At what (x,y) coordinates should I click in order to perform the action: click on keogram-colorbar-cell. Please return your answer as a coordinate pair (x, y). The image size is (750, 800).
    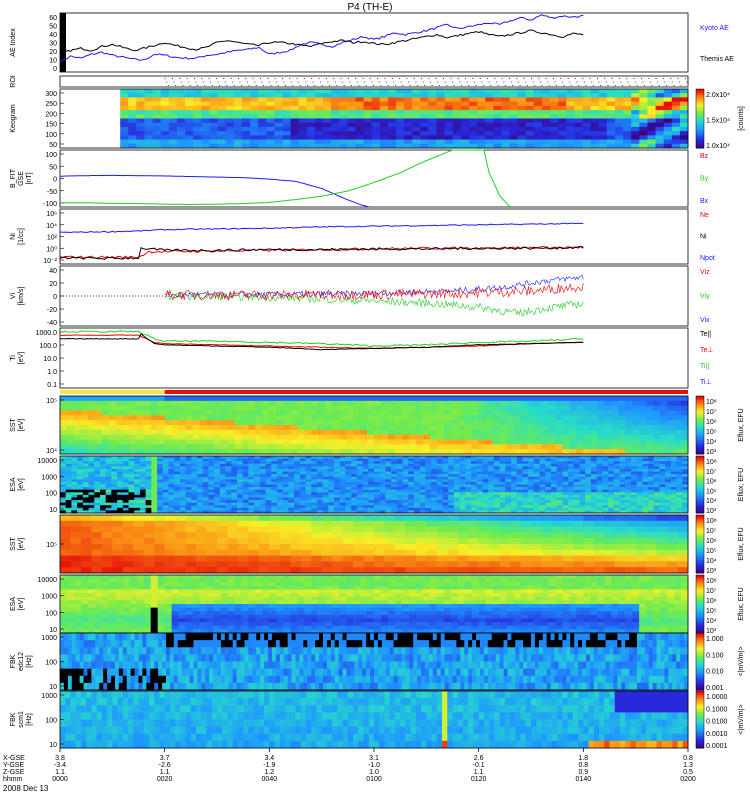
    Looking at the image, I should click on (700, 100).